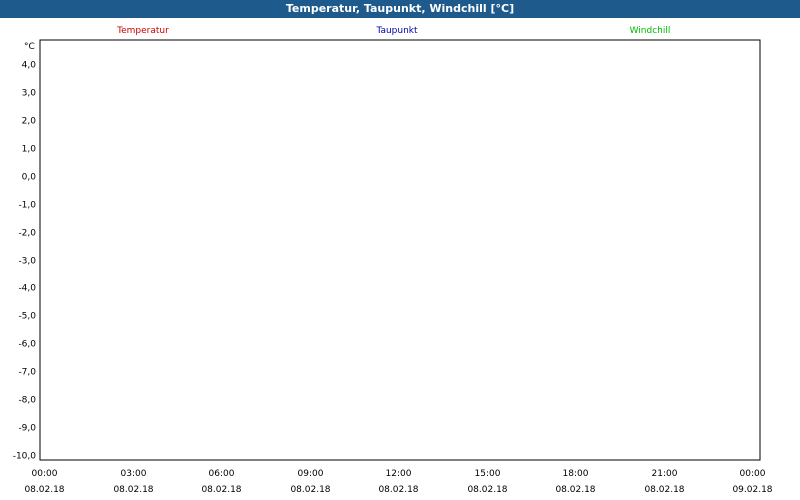 This screenshot has height=500, width=800. I want to click on y-tick-label: -2,0, so click(27, 234).